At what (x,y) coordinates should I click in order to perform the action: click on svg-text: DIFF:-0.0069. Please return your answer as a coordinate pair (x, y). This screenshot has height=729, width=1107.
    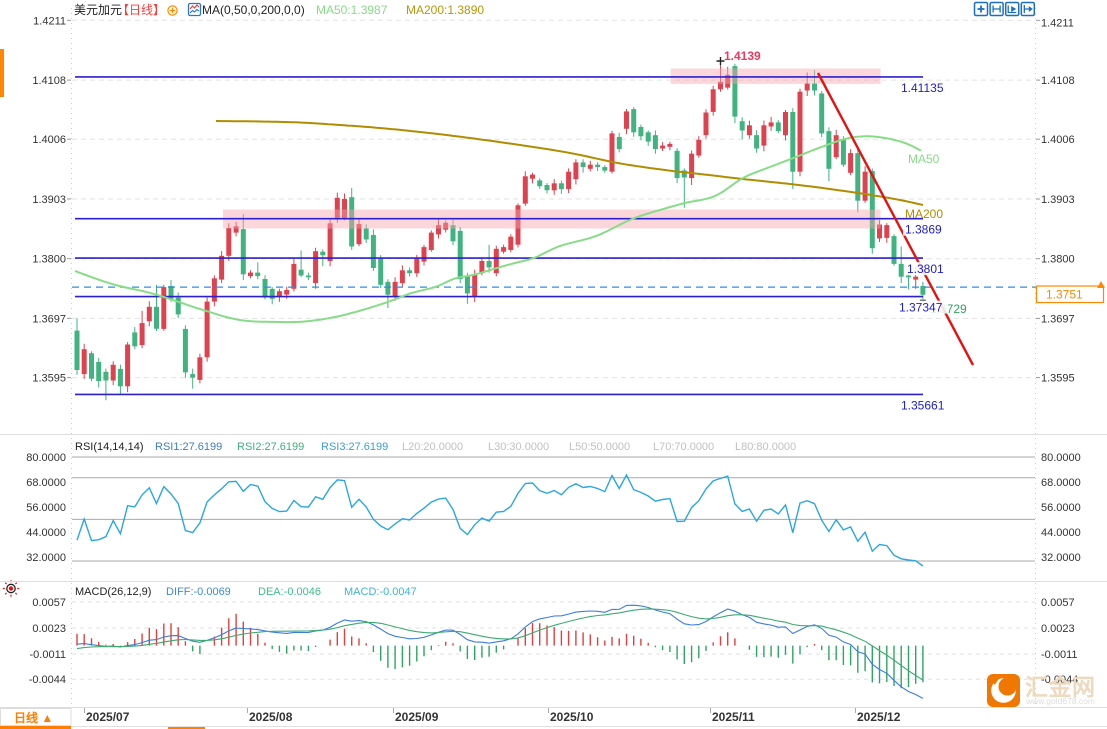
    Looking at the image, I should click on (198, 592).